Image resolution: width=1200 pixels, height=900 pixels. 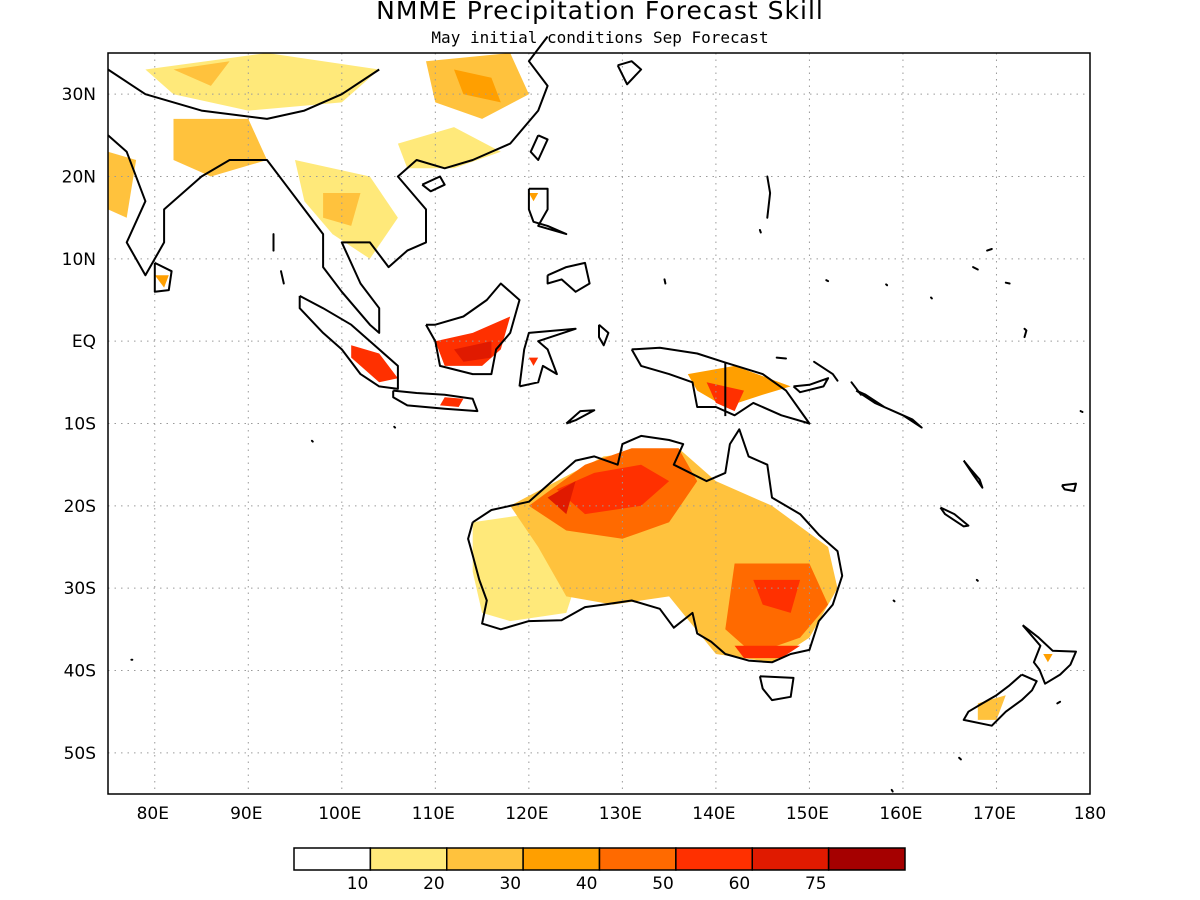 I want to click on coastline-vanuatu, so click(x=973, y=474).